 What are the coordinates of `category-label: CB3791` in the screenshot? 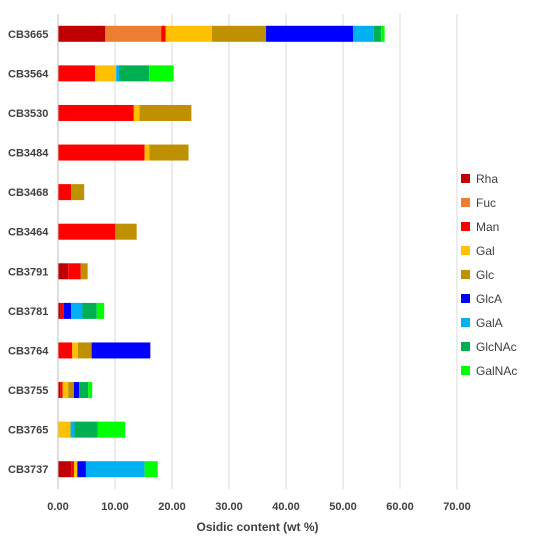 It's located at (28, 272).